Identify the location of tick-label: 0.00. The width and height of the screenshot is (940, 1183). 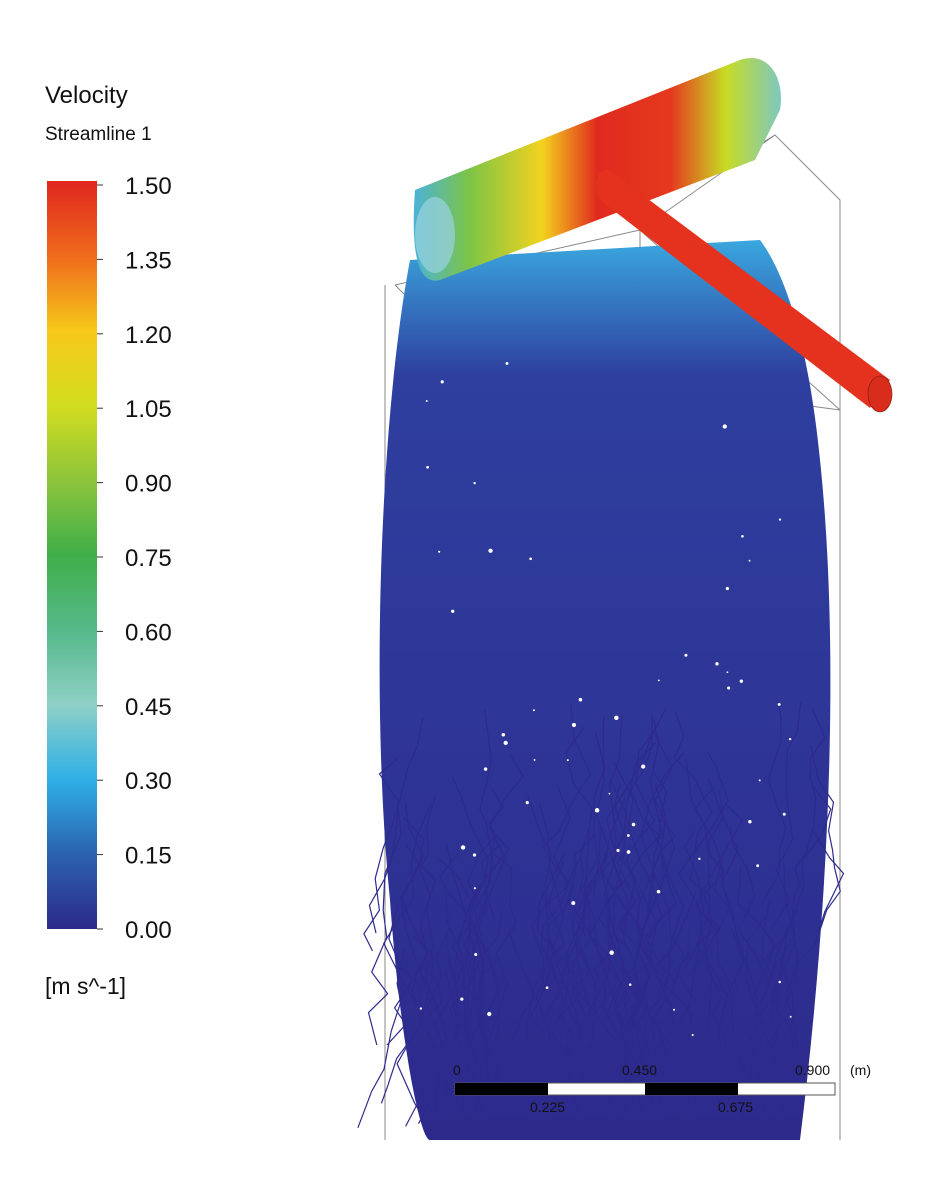
(148, 930).